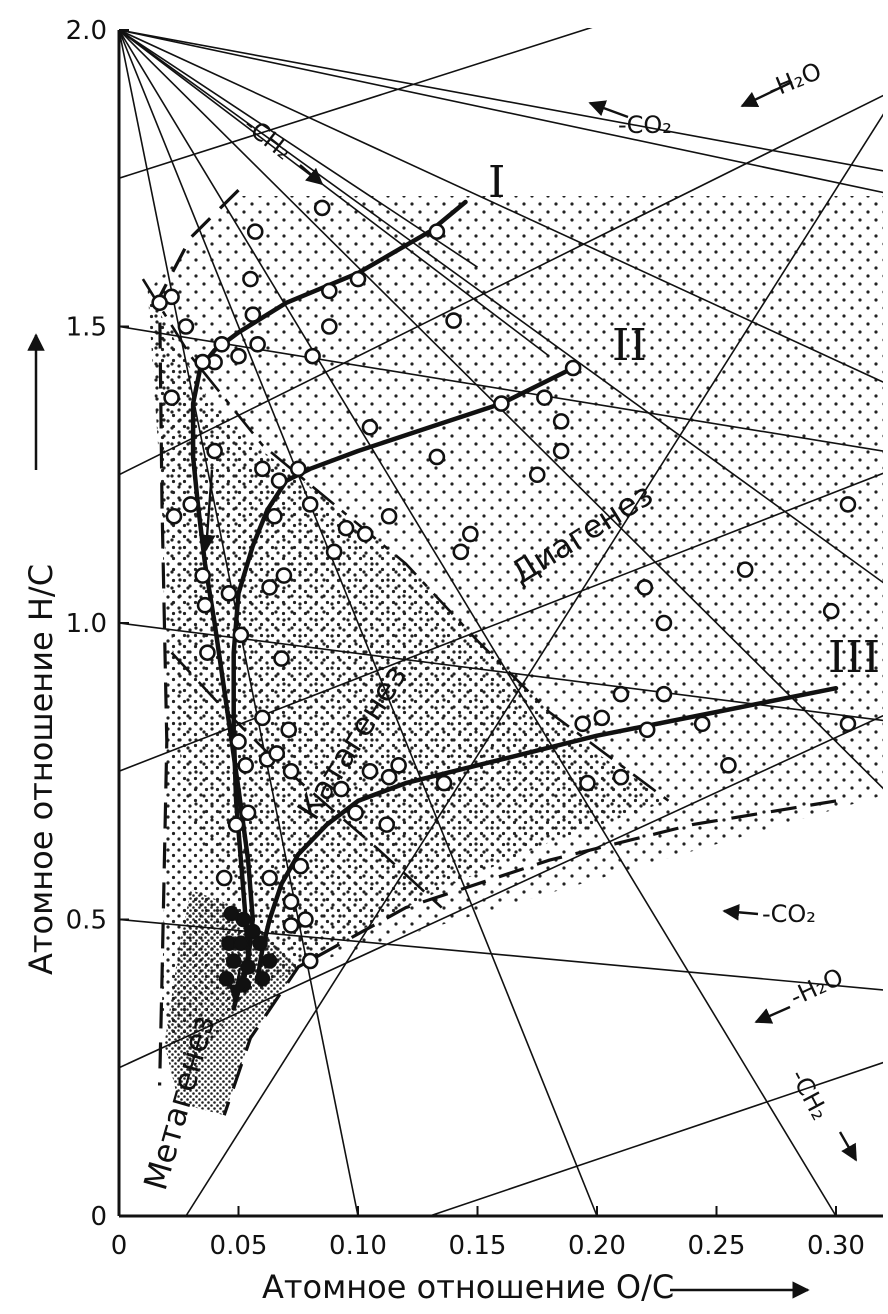 Image resolution: width=888 pixels, height=1314 pixels. I want to click on boundary-catagenesis-metagenesis, so click(306, 780).